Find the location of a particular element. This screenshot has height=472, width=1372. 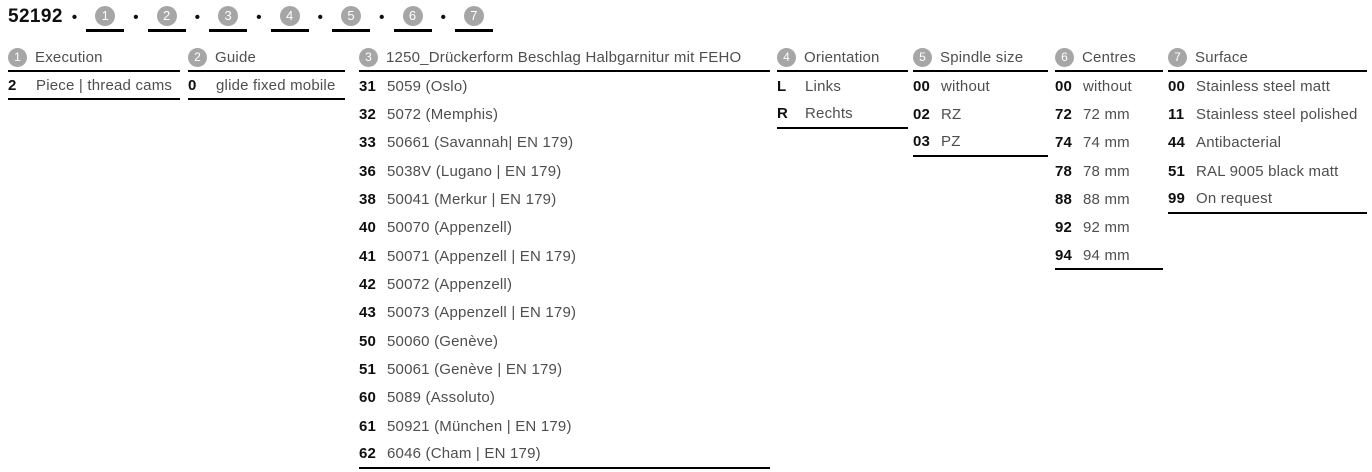

option-row: 62 6046 (Cham | EN 179) is located at coordinates (564, 454).